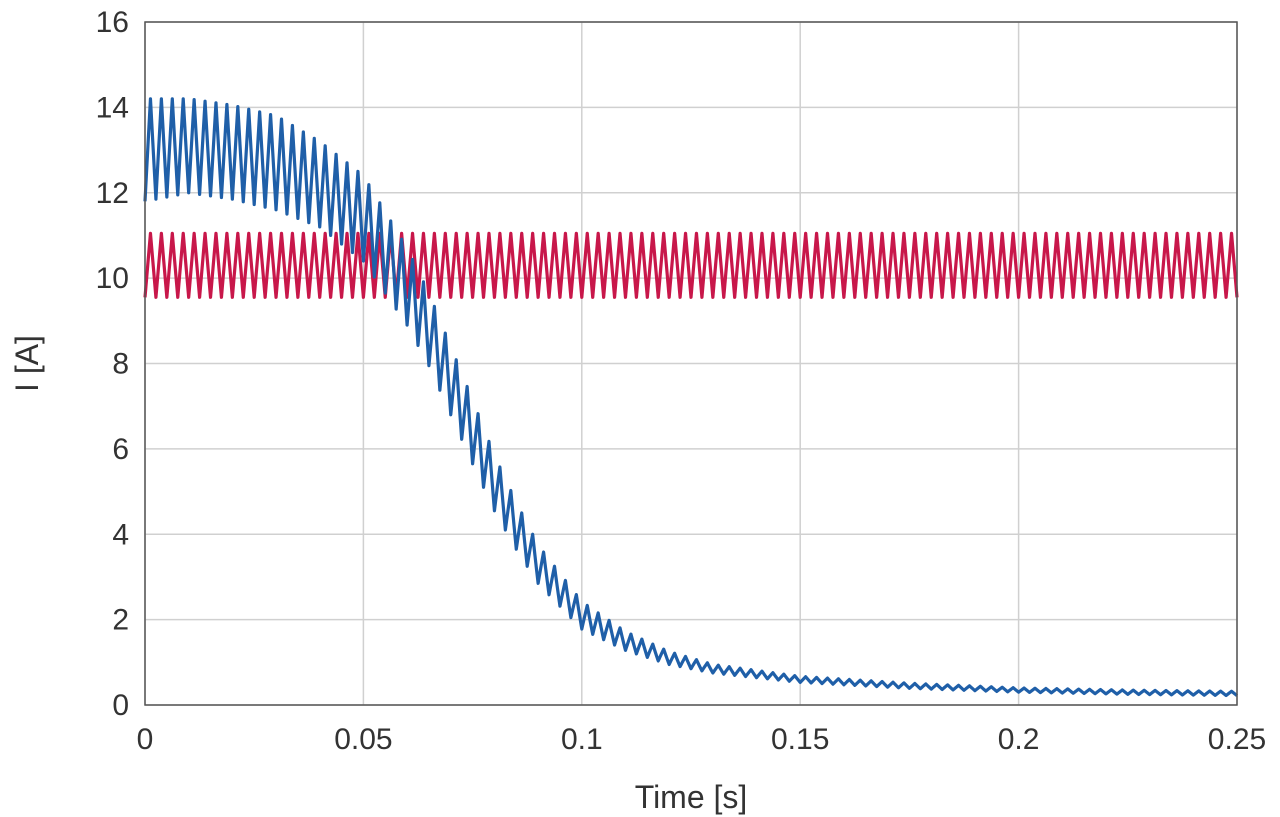 This screenshot has width=1280, height=817. I want to click on x-axis: 0 0.05 0.1 0.15 0.2 0.25, so click(702, 739).